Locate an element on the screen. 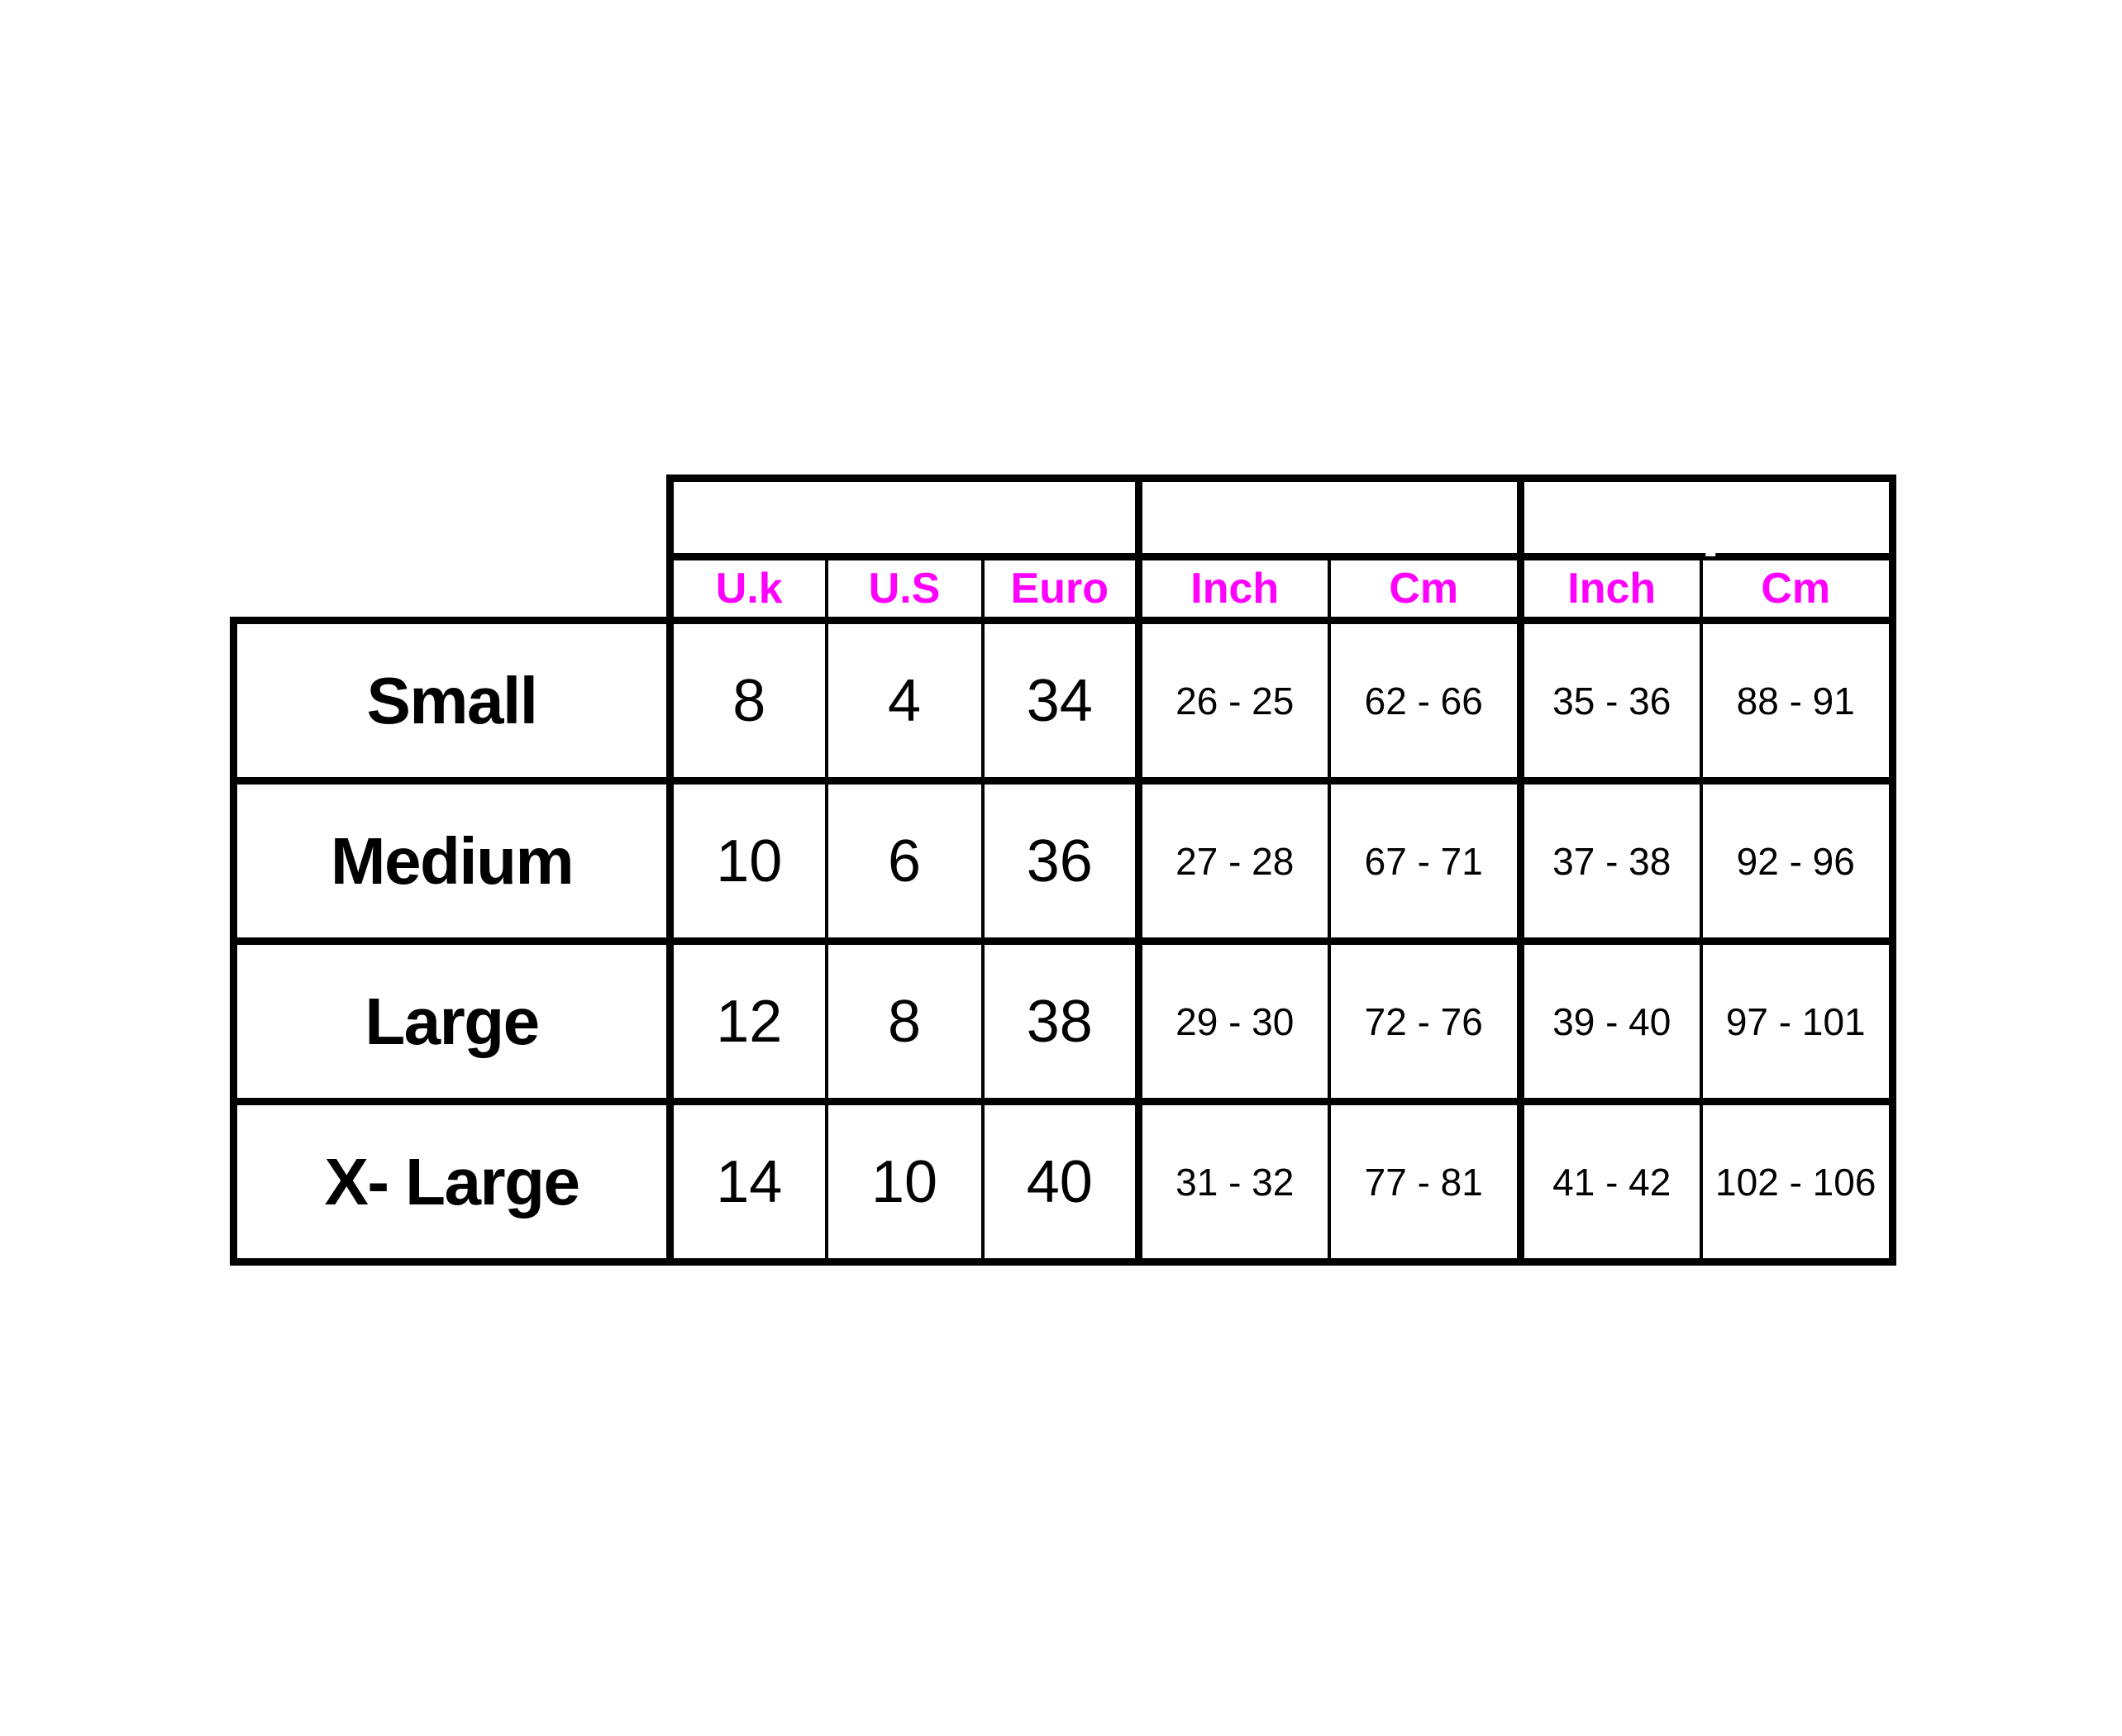 Image resolution: width=2122 pixels, height=1736 pixels. cell-small-waist-inch: 26 - 25 is located at coordinates (1234, 701).